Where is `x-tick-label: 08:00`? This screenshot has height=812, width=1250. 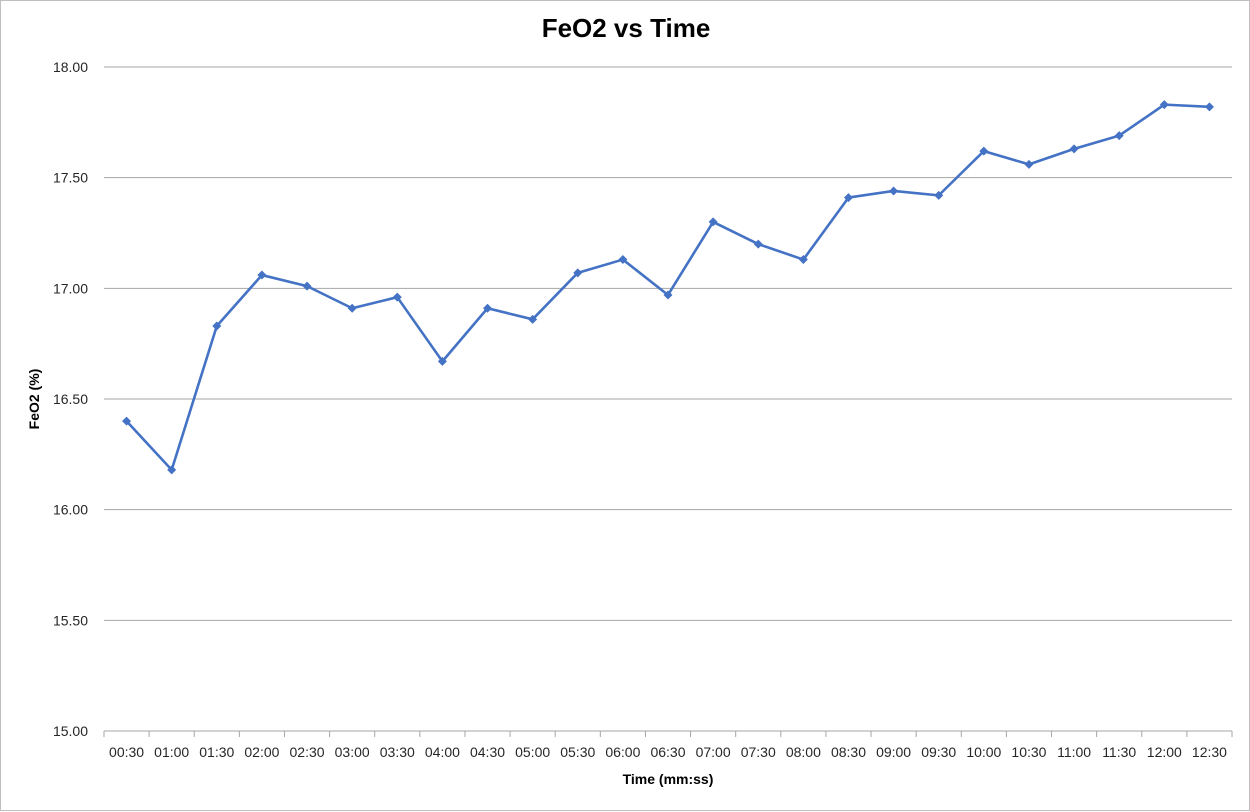 x-tick-label: 08:00 is located at coordinates (803, 752).